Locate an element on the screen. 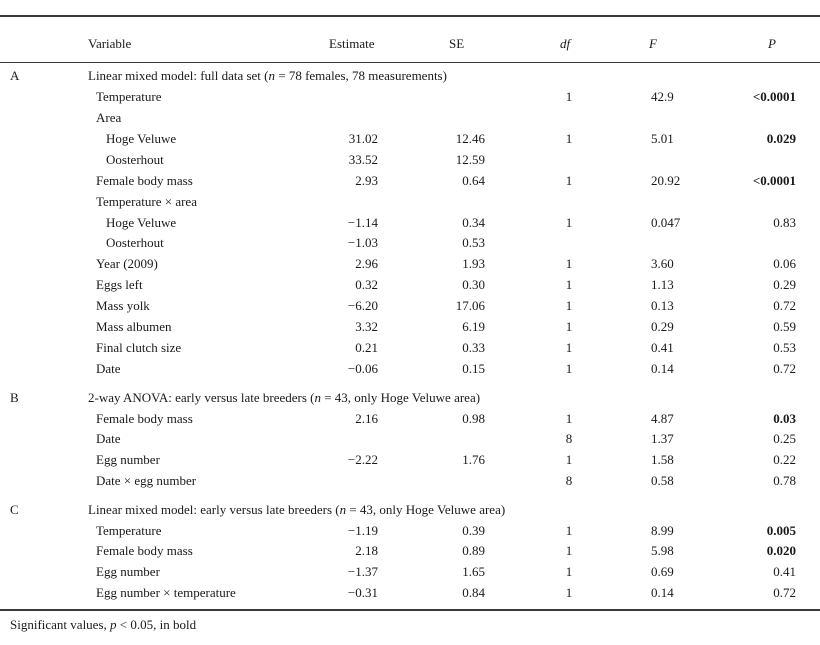 The image size is (820, 645). table-row: Date 8 1.37 0.25 is located at coordinates (410, 439).